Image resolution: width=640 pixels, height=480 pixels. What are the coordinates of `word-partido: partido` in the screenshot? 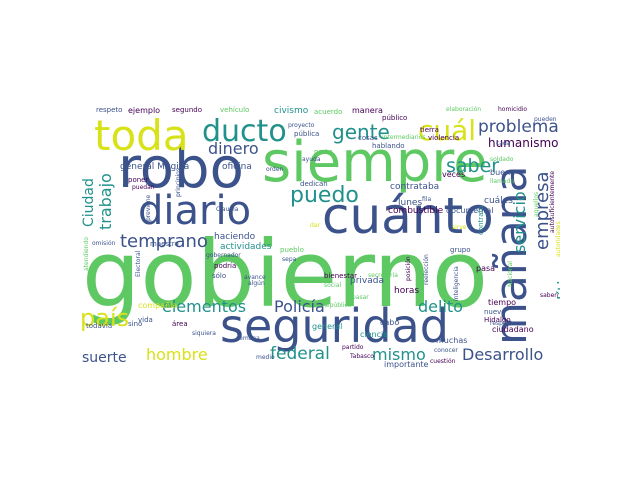 It's located at (353, 347).